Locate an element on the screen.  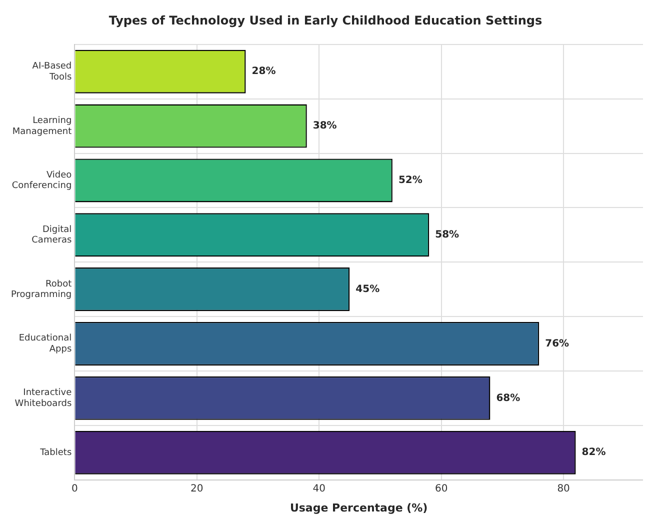
x-axis-title: Usage Percentage (%) is located at coordinates (359, 507).